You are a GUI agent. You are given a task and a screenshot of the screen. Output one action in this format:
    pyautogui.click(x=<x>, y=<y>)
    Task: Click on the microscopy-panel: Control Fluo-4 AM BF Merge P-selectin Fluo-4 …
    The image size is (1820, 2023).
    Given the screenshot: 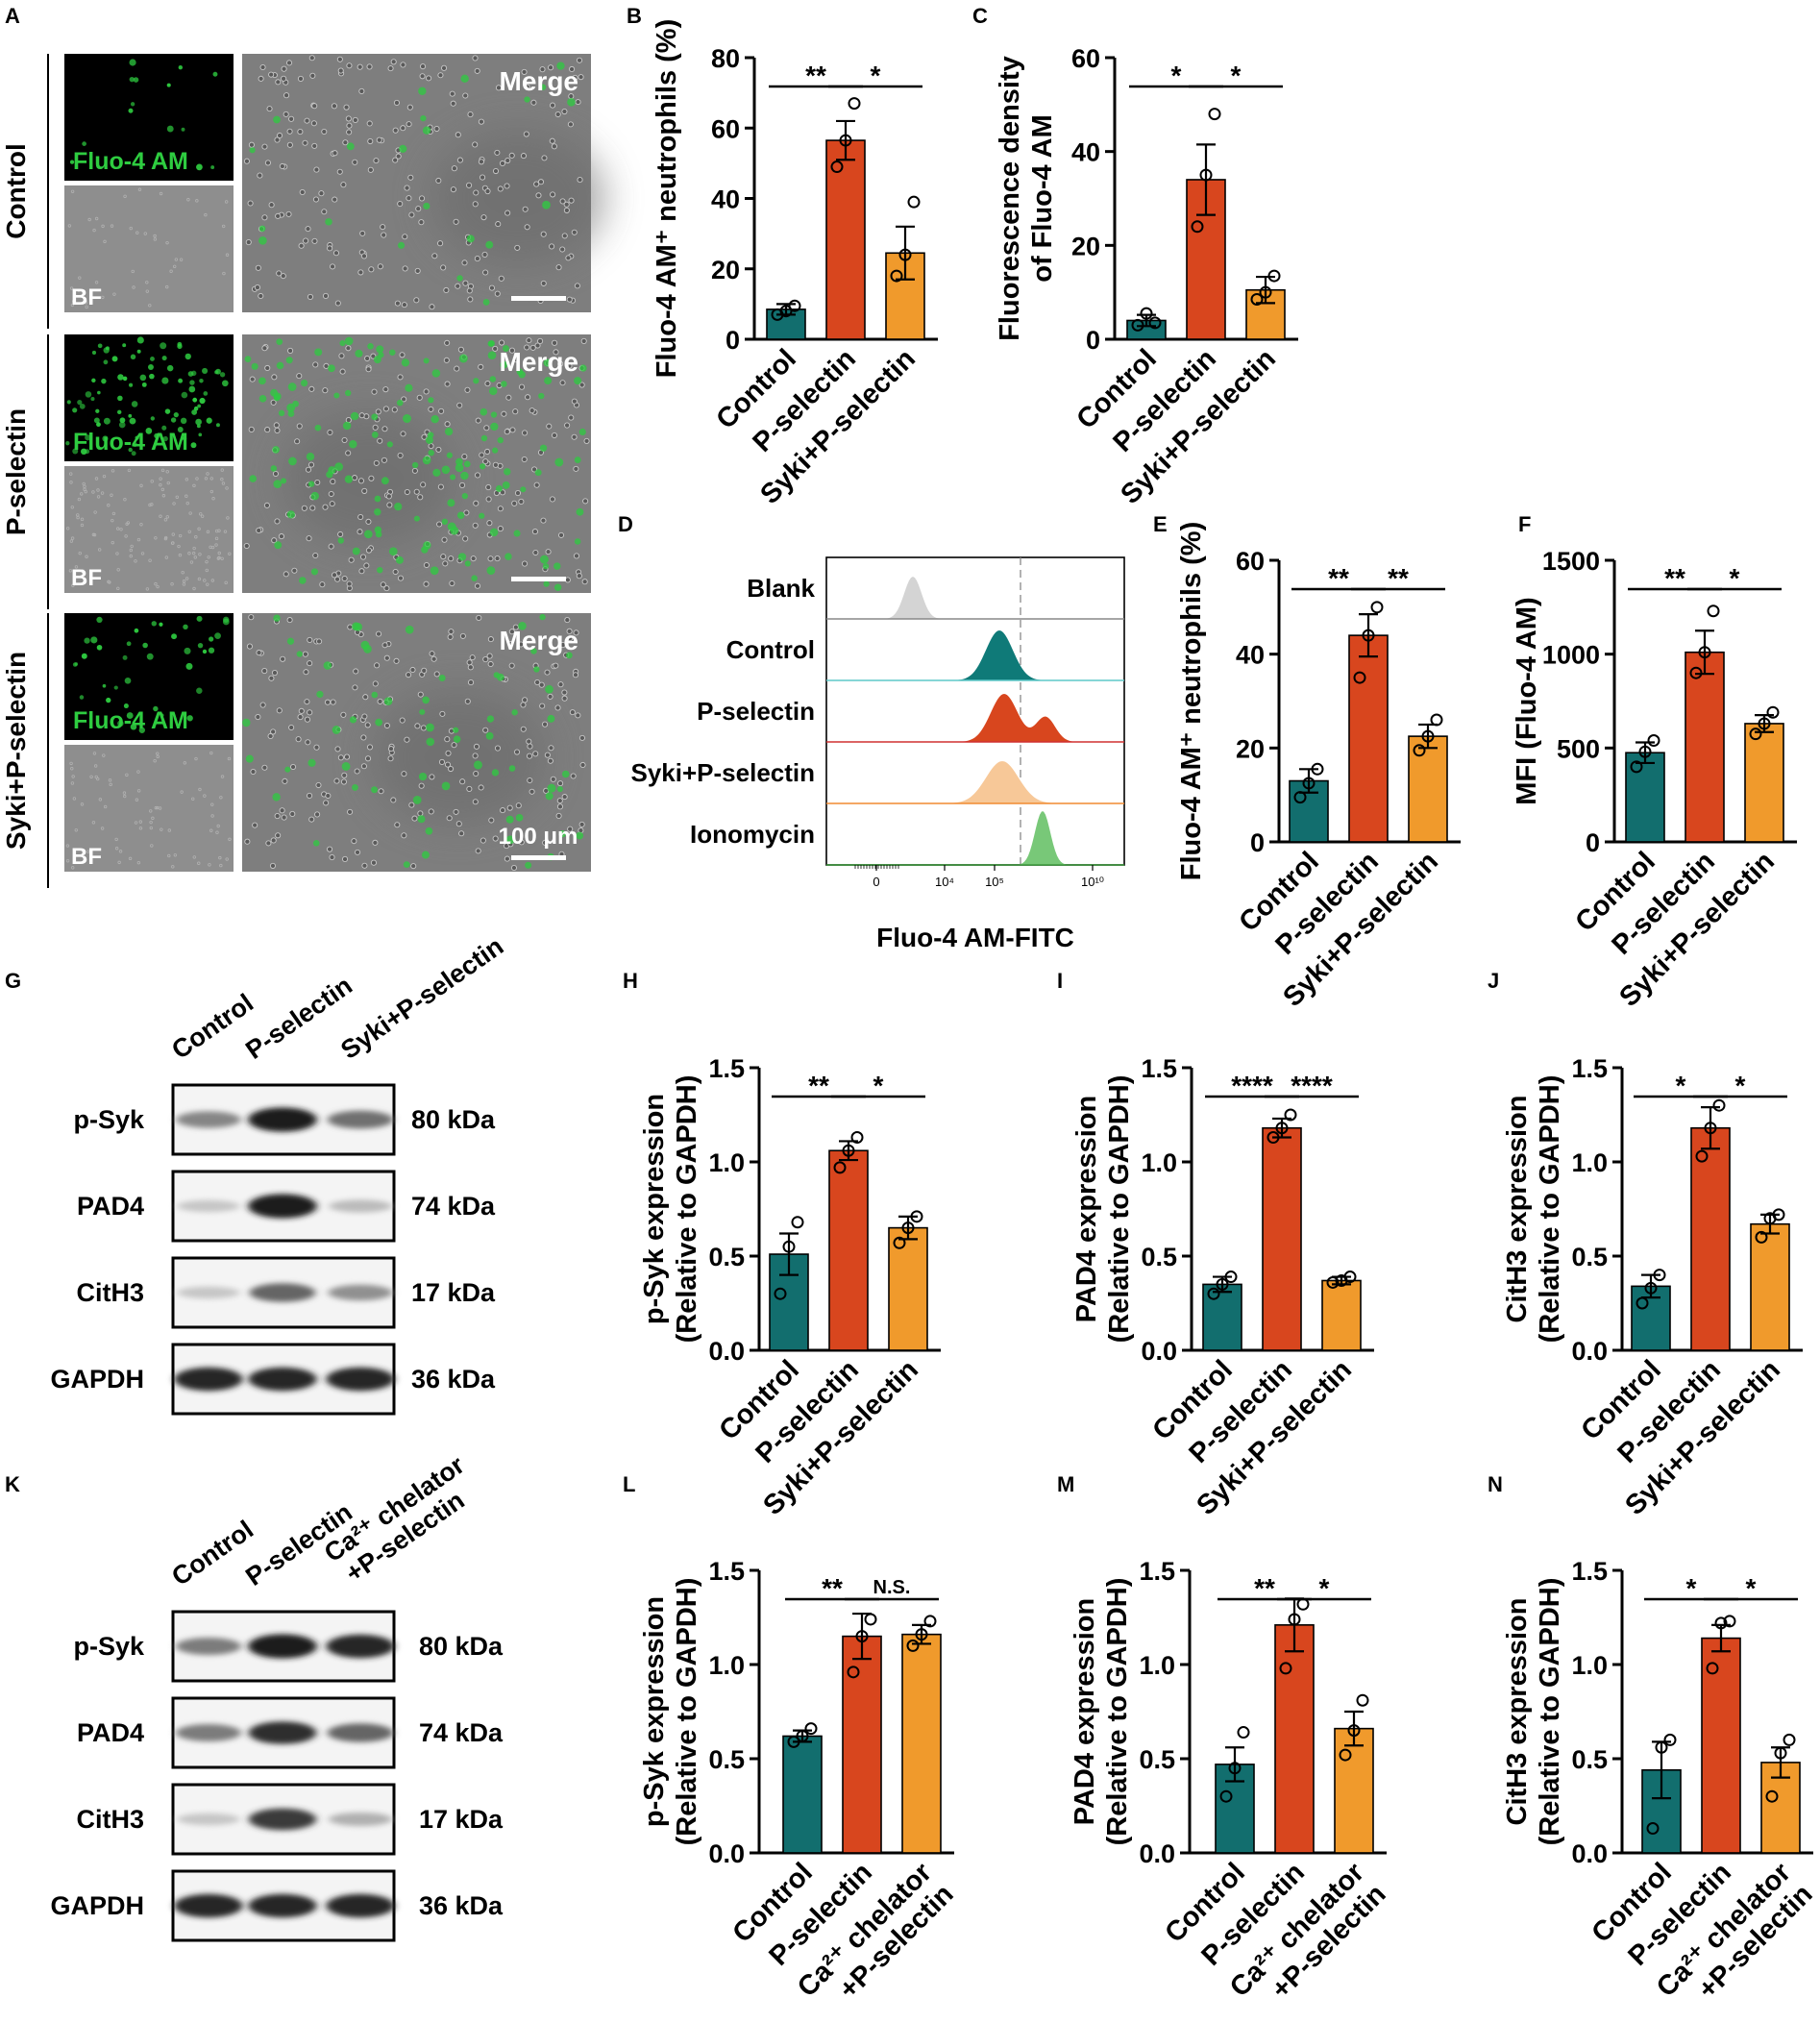 What is the action you would take?
    pyautogui.click(x=302, y=471)
    